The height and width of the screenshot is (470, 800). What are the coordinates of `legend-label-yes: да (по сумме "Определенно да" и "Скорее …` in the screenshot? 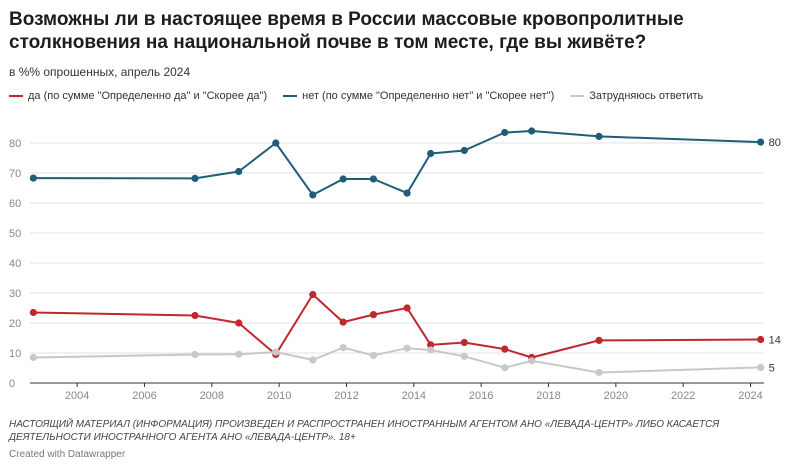 It's located at (148, 96).